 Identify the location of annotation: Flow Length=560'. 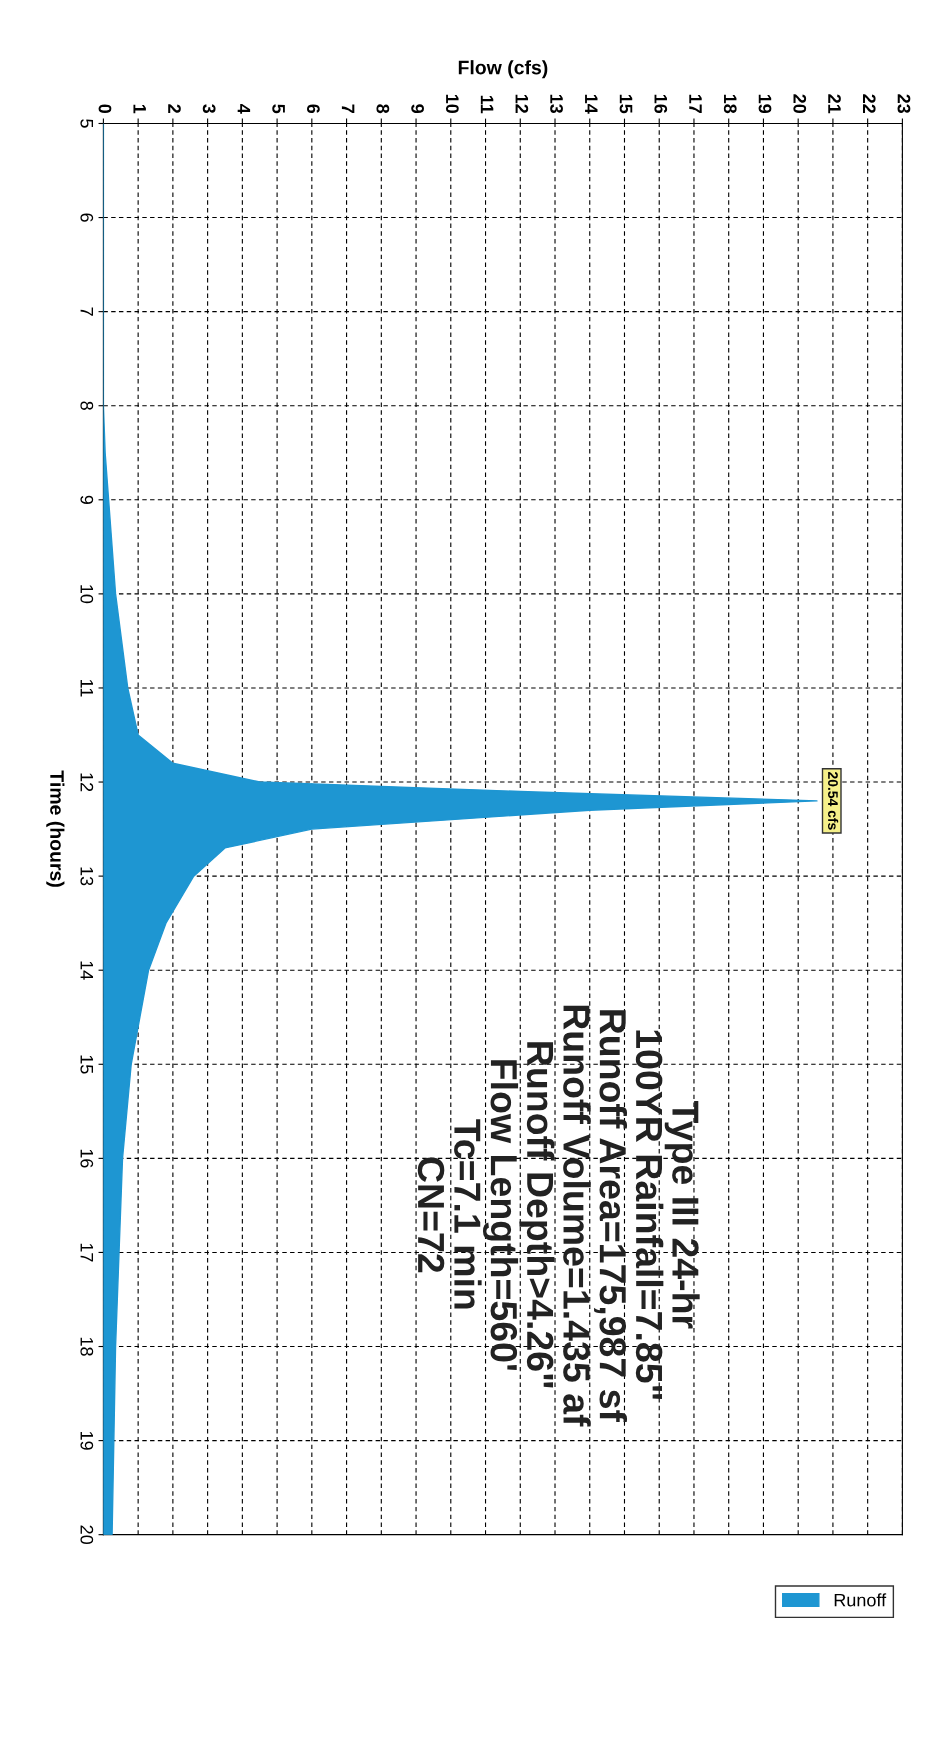
(500, 1215).